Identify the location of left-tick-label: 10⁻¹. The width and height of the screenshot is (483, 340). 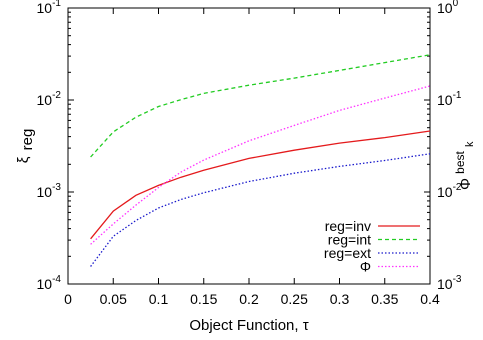
(49, 8).